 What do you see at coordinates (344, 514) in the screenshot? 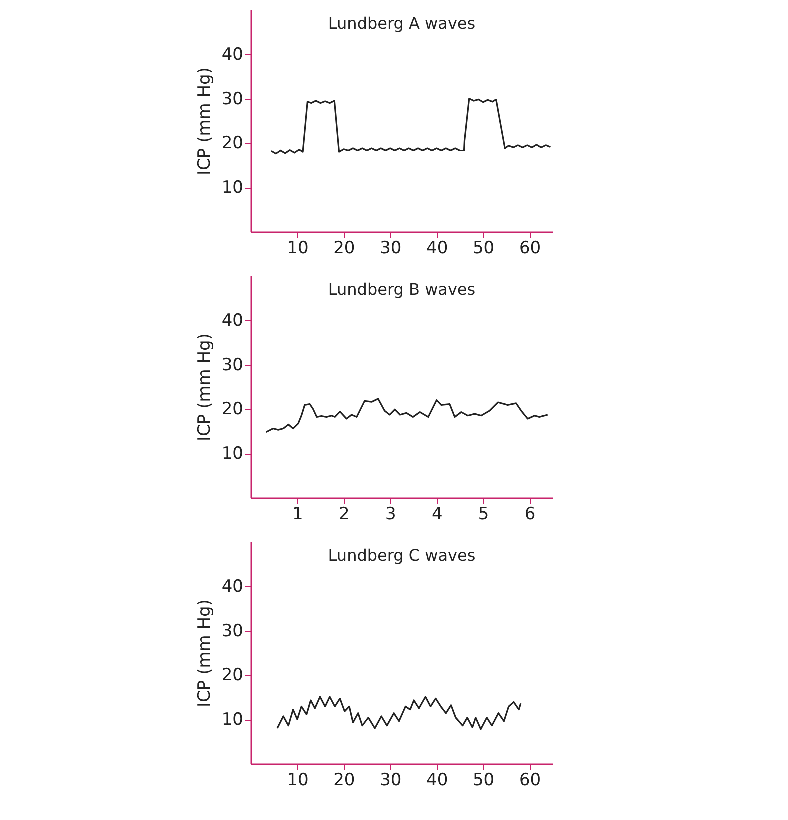
I see `x-tick-label: 2` at bounding box center [344, 514].